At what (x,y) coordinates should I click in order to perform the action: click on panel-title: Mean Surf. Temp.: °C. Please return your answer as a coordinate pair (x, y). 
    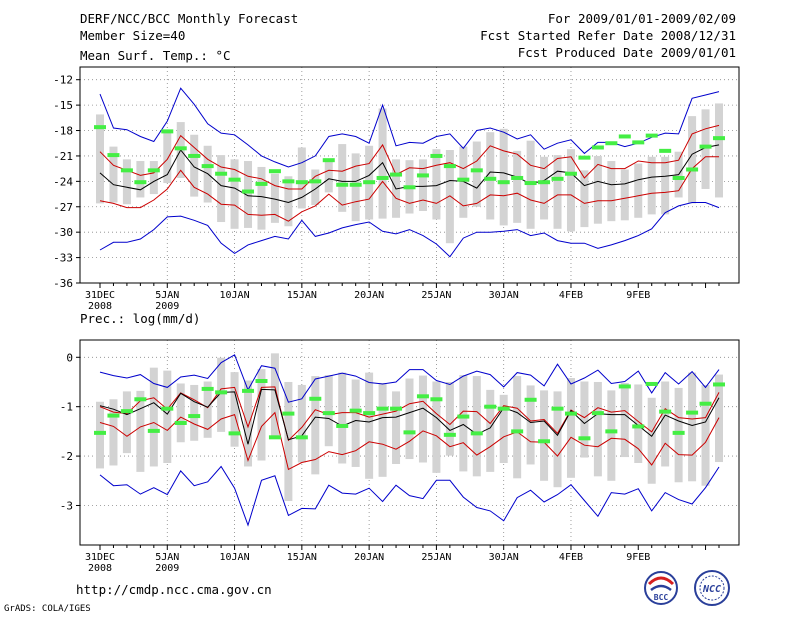
    Looking at the image, I should click on (155, 55).